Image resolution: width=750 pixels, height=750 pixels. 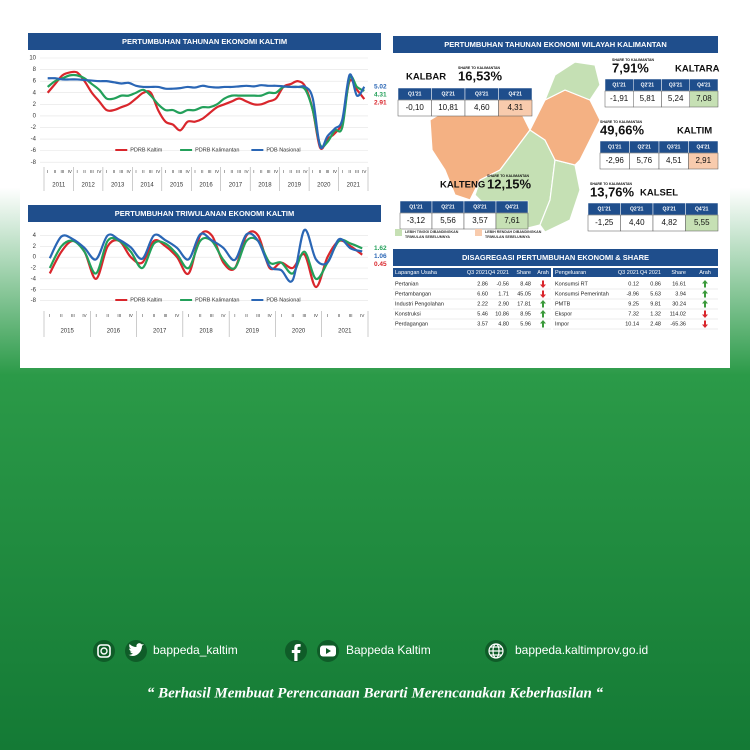 What do you see at coordinates (515, 147) in the screenshot?
I see `map` at bounding box center [515, 147].